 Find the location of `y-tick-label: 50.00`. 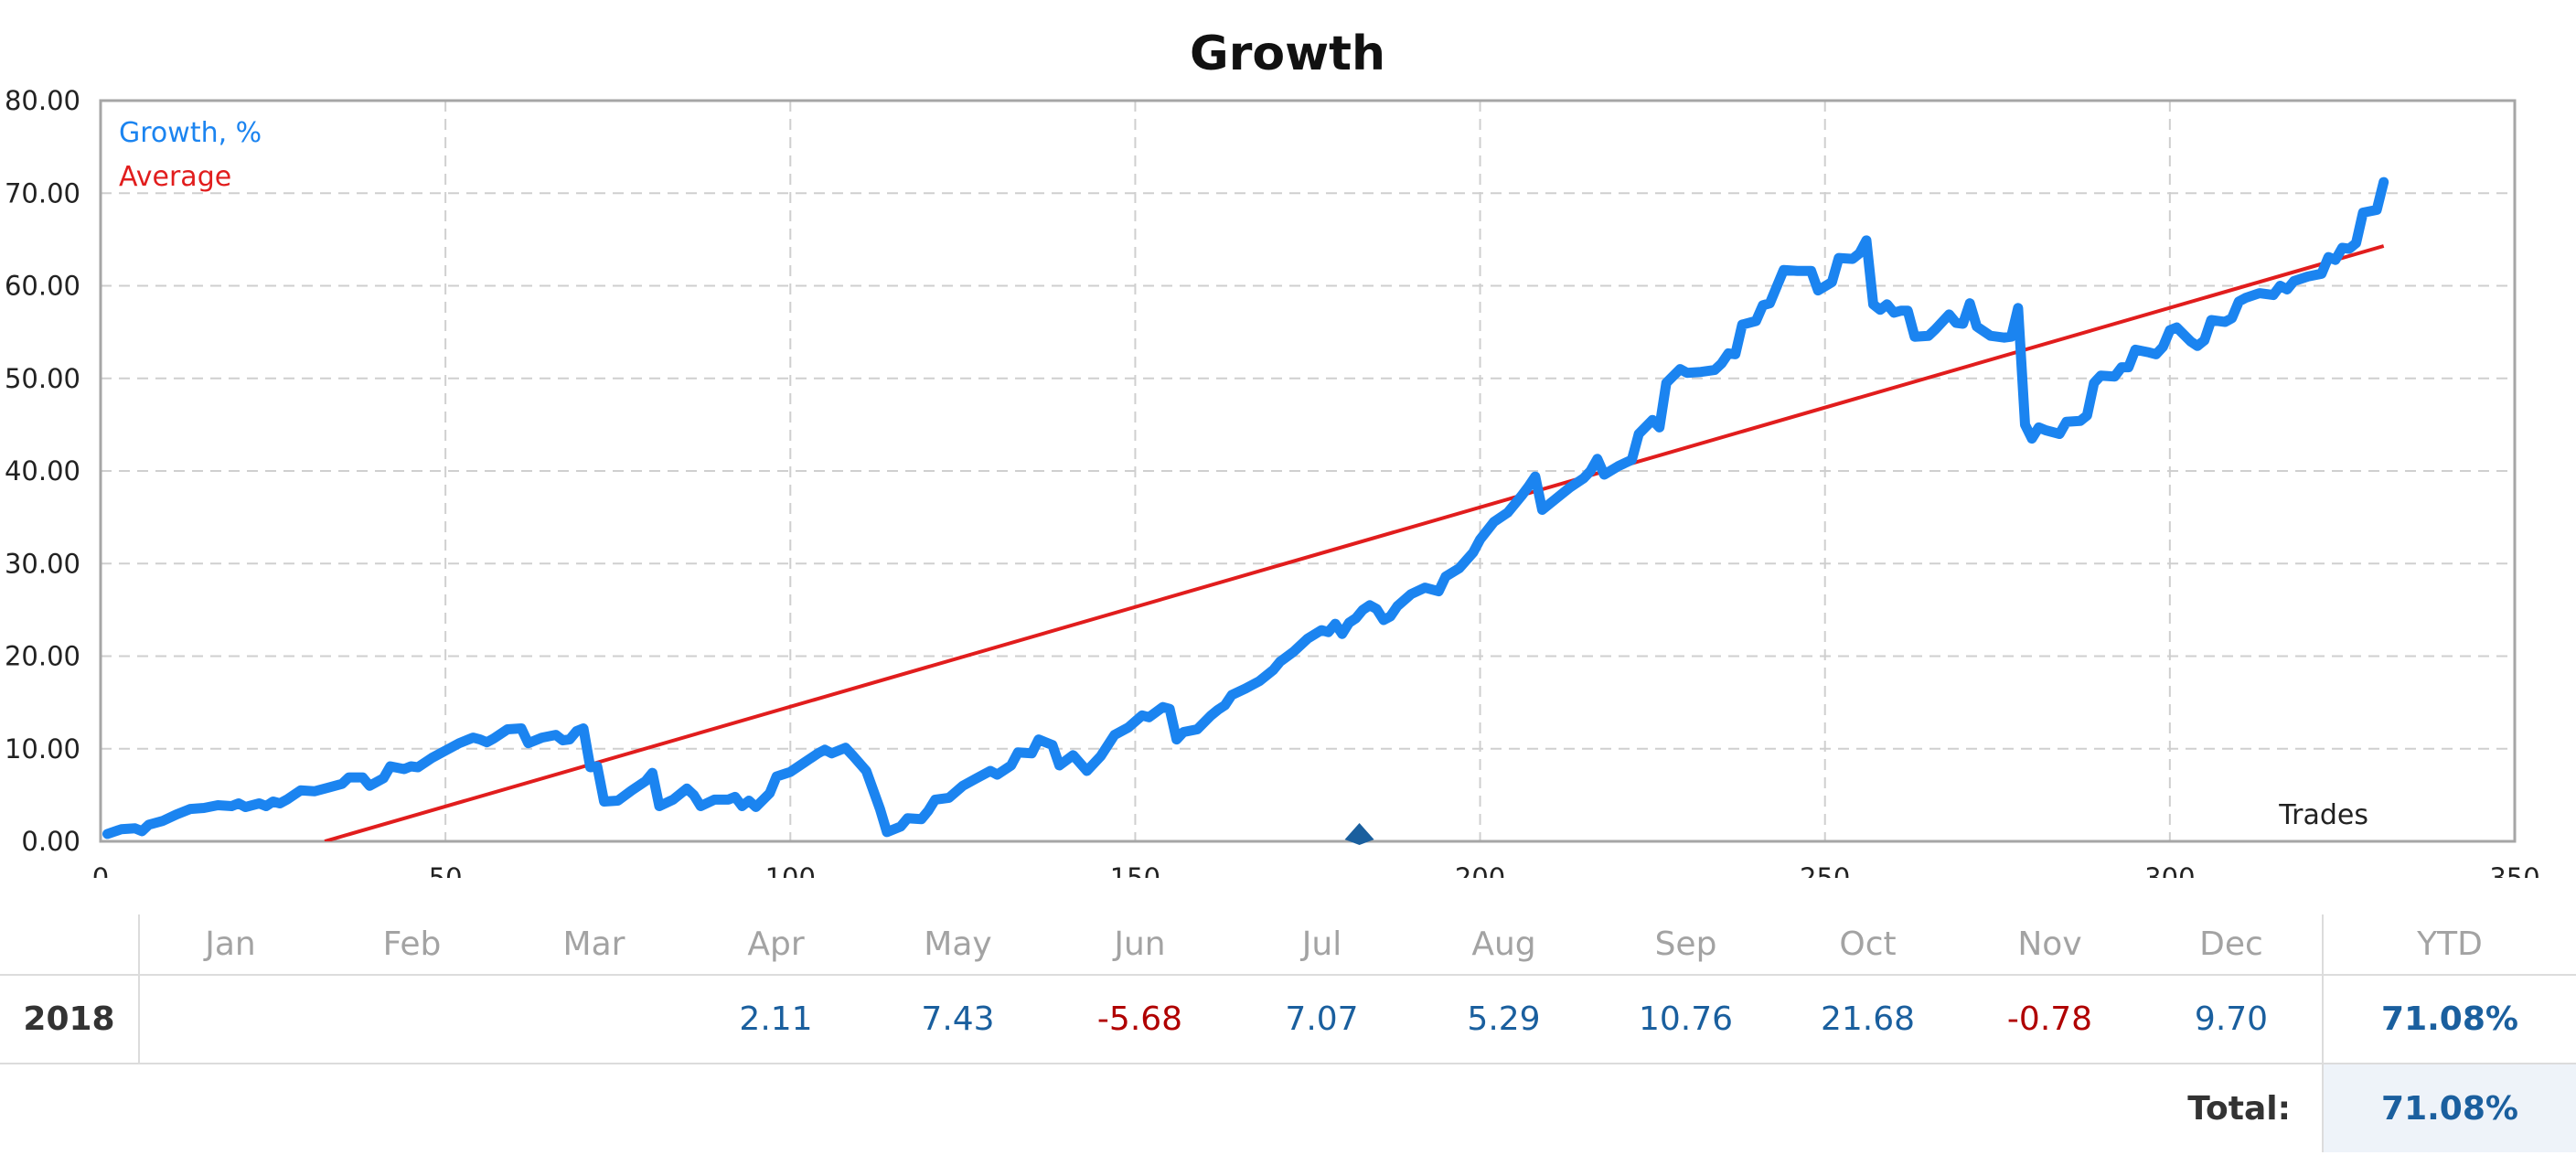

y-tick-label: 50.00 is located at coordinates (42, 378).